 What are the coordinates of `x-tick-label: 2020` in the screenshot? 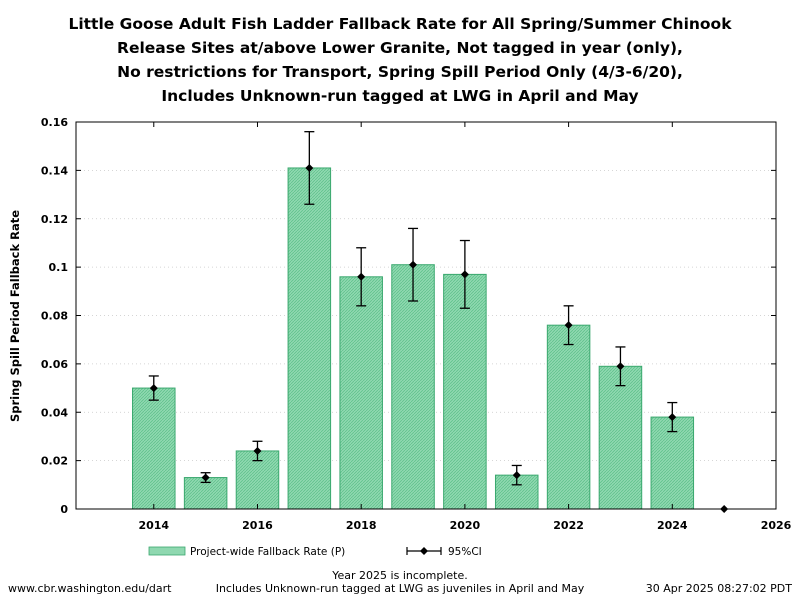 It's located at (465, 525).